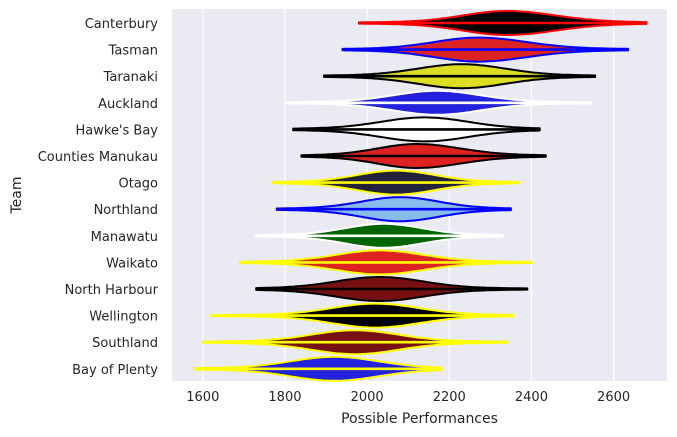 This screenshot has width=677, height=437. What do you see at coordinates (130, 77) in the screenshot?
I see `y-tick-label: Taranaki` at bounding box center [130, 77].